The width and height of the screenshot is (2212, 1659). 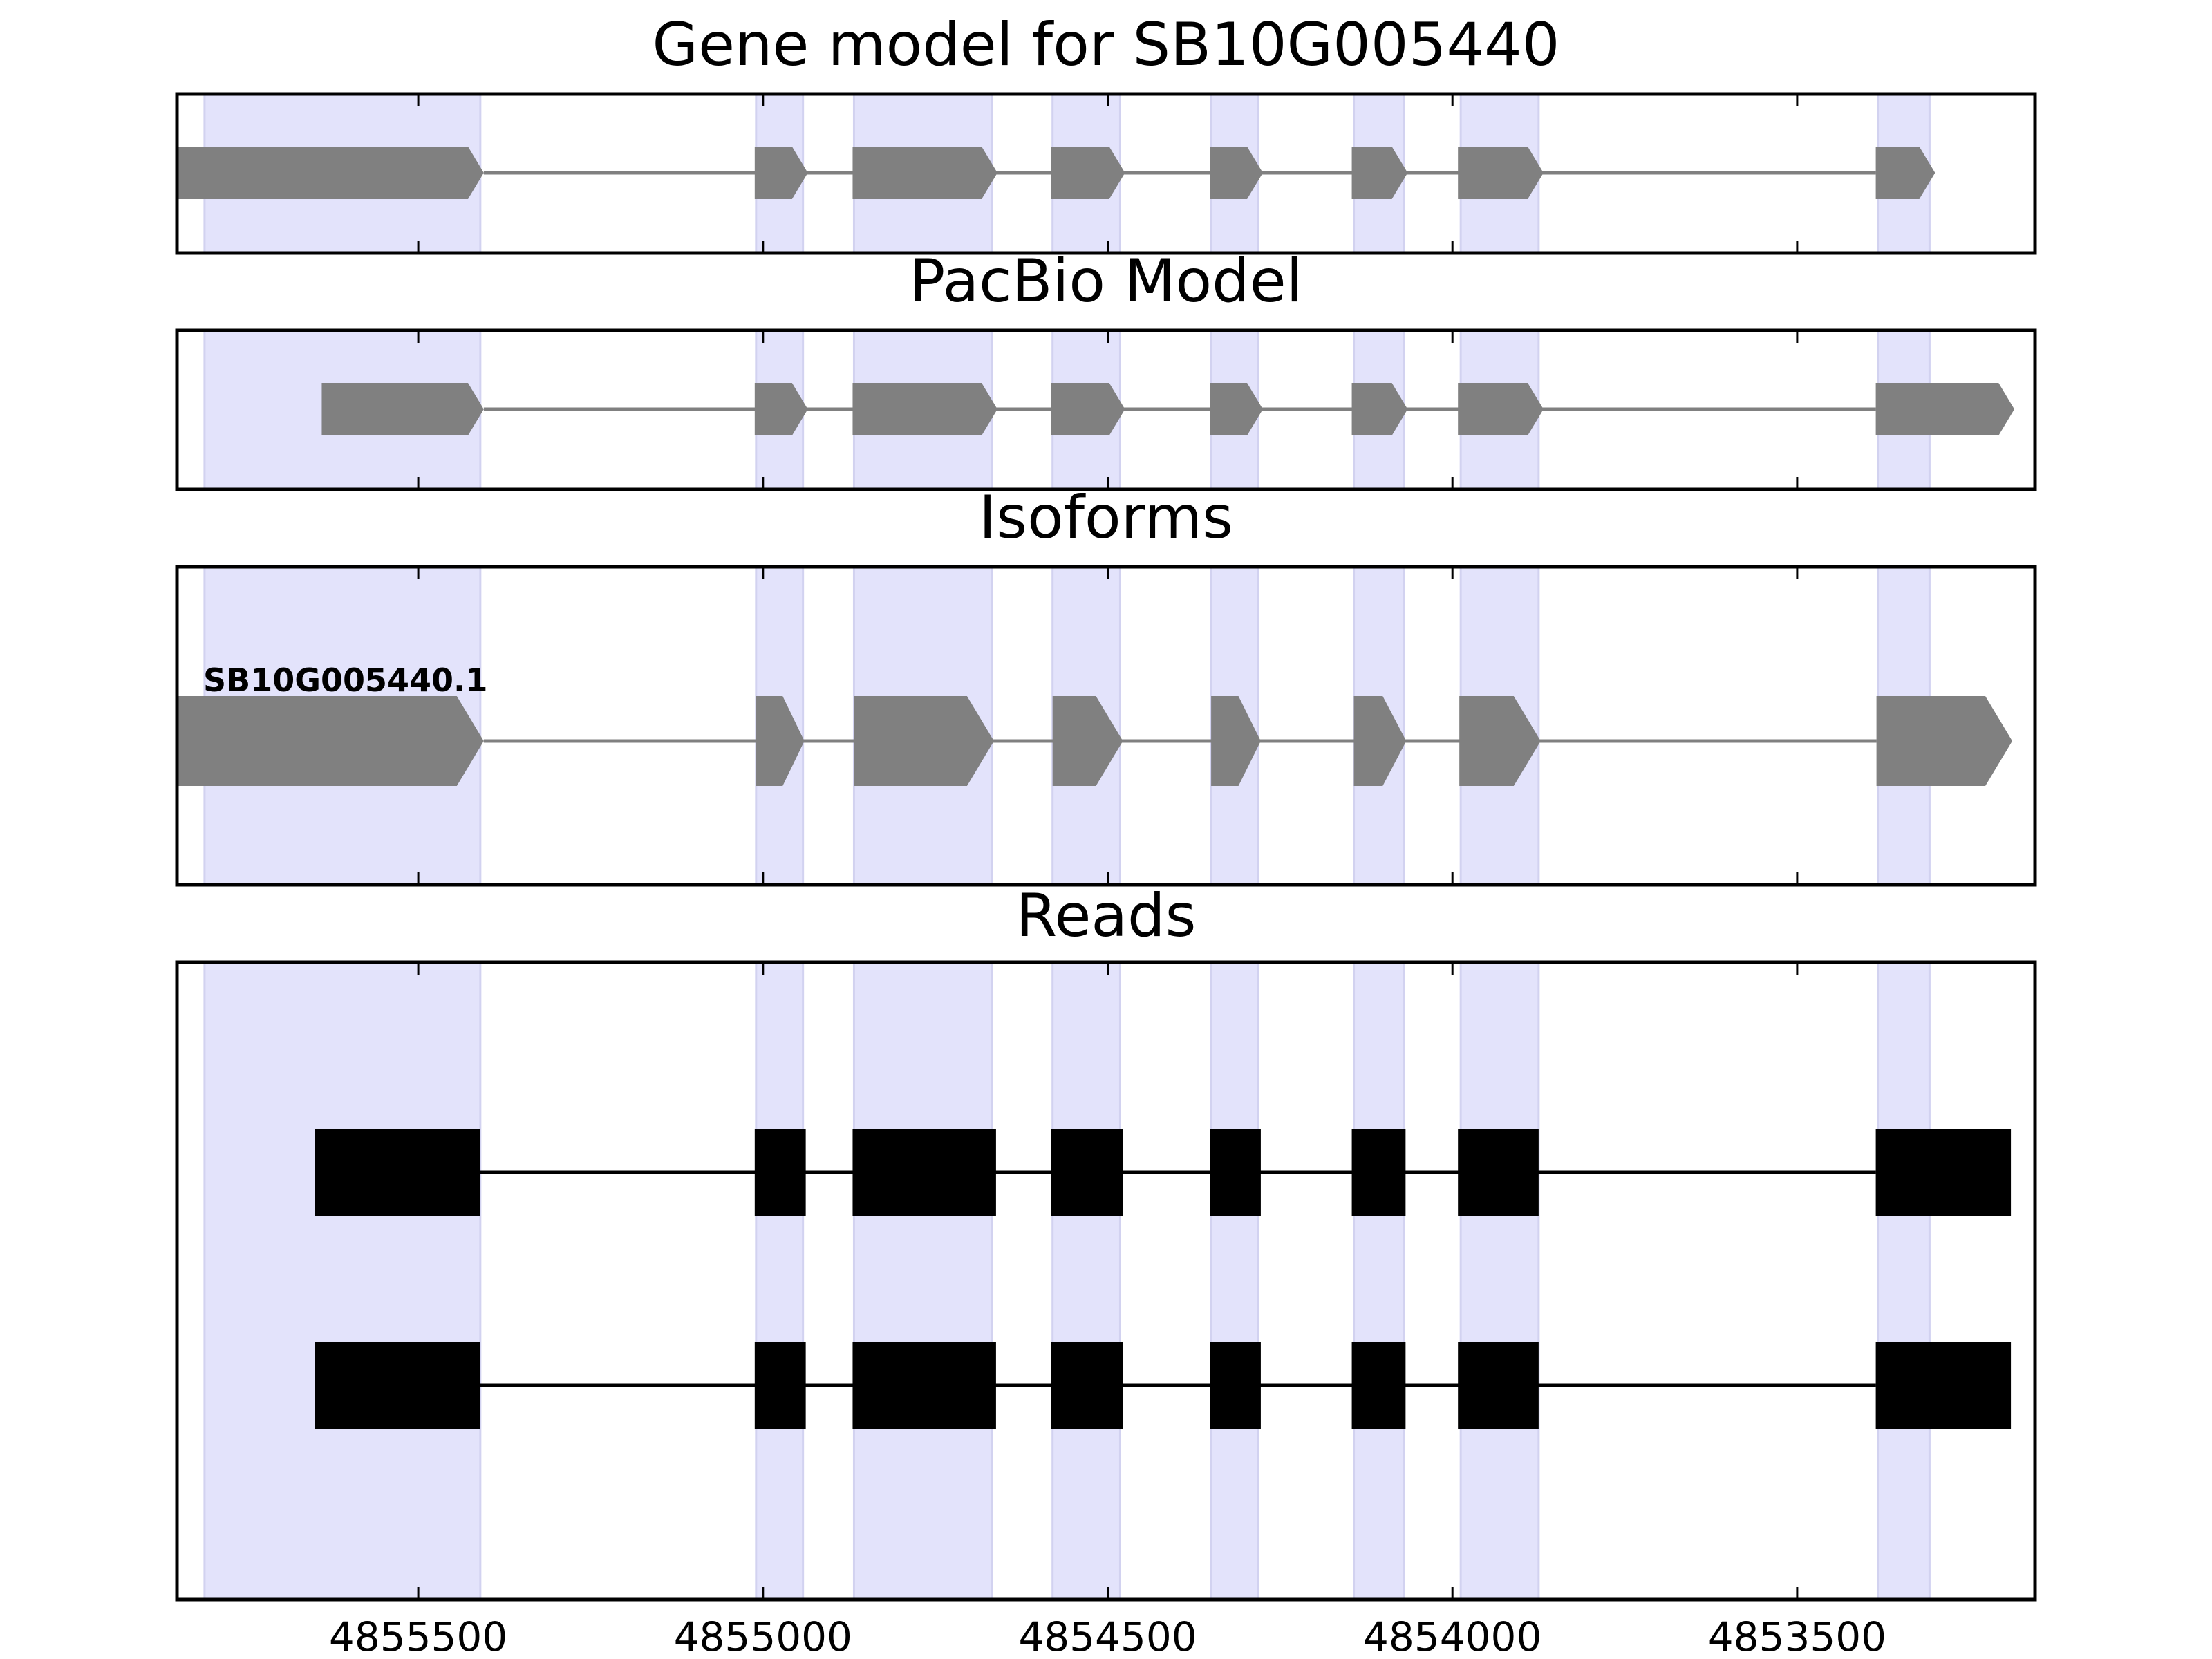 I want to click on x-axis-tick-labels: 4855500 4855000 4854500 4854000 4853500, so click(x=1107, y=1636).